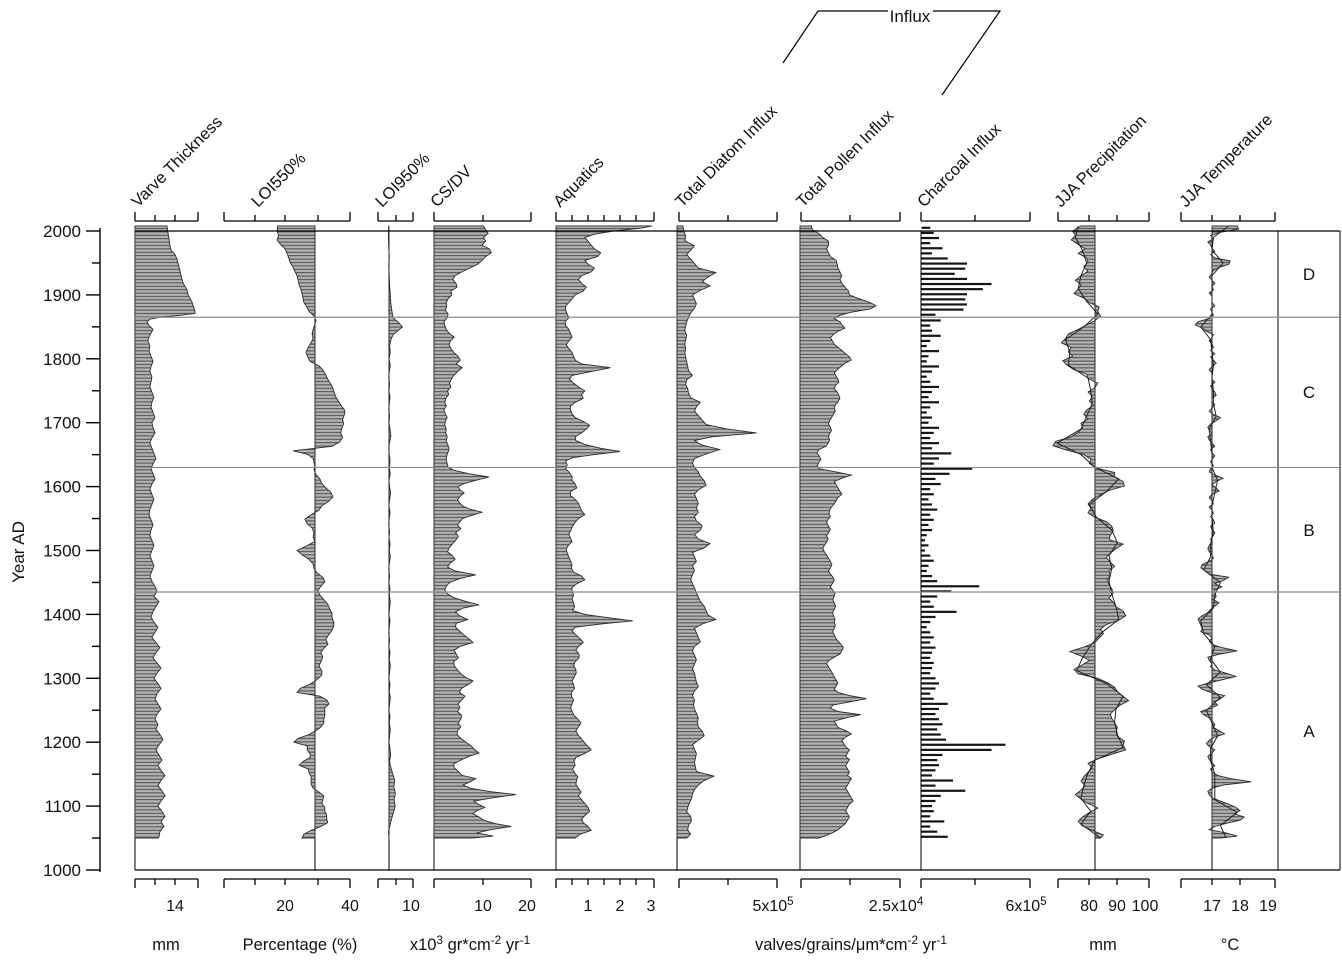 The image size is (1342, 966). I want to click on varve-silhouette, so click(165, 532).